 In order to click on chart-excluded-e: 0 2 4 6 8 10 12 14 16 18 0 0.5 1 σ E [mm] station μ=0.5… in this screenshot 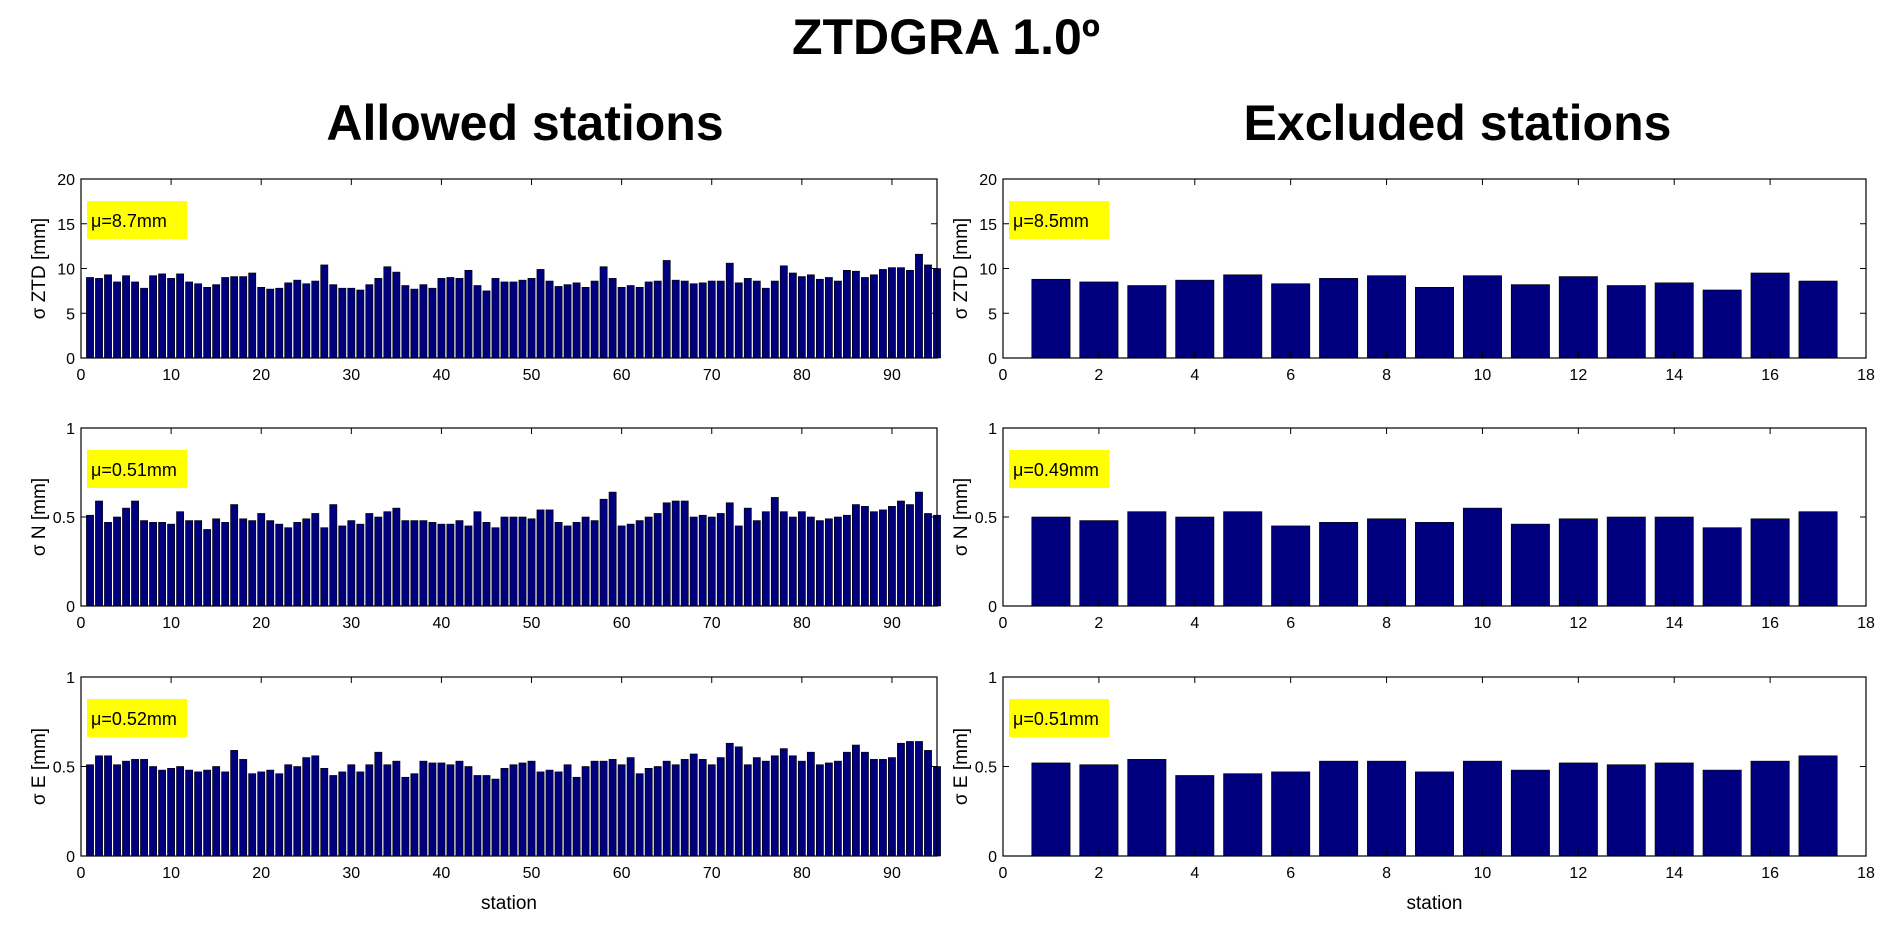, I will do `click(1413, 792)`.